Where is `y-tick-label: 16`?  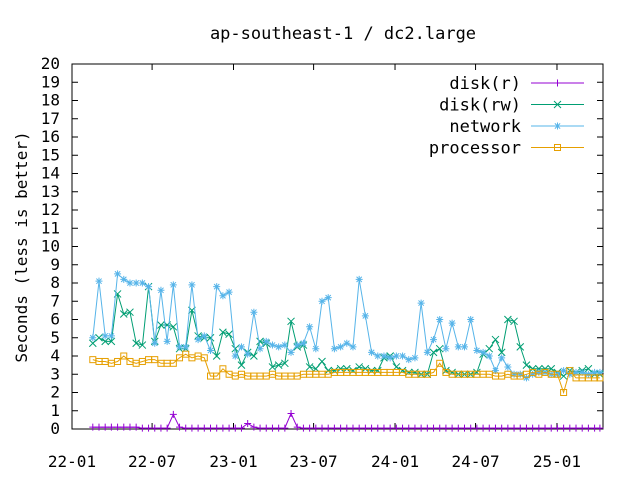
y-tick-label: 16 is located at coordinates (50, 136).